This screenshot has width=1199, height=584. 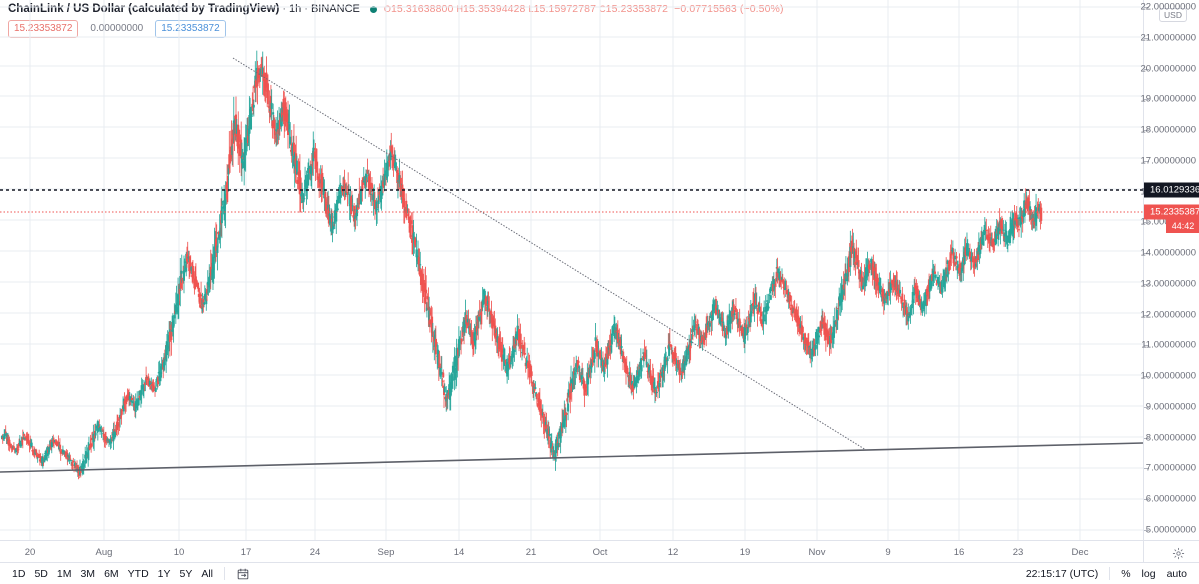 What do you see at coordinates (1168, 161) in the screenshot?
I see `price-tick-label: 17.00000000` at bounding box center [1168, 161].